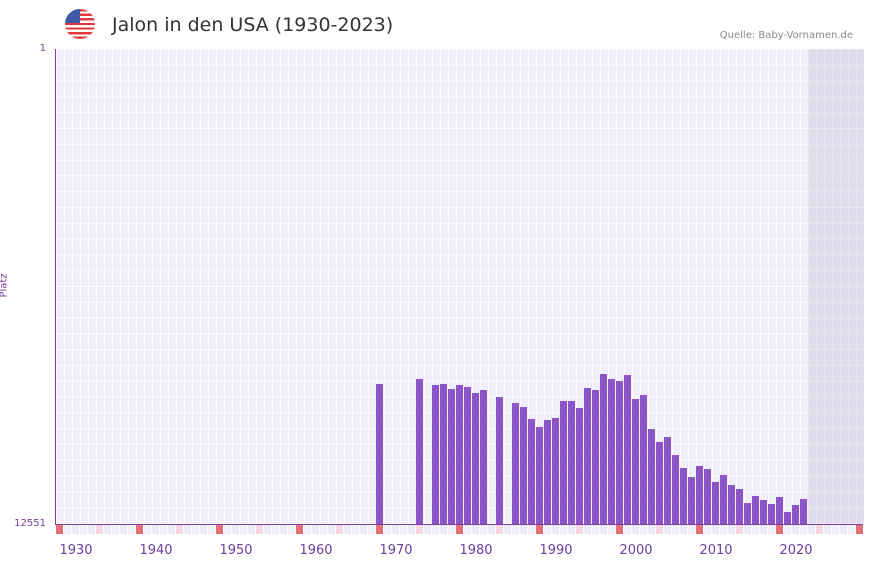 This screenshot has width=873, height=567. What do you see at coordinates (731, 504) in the screenshot?
I see `bar-2012` at bounding box center [731, 504].